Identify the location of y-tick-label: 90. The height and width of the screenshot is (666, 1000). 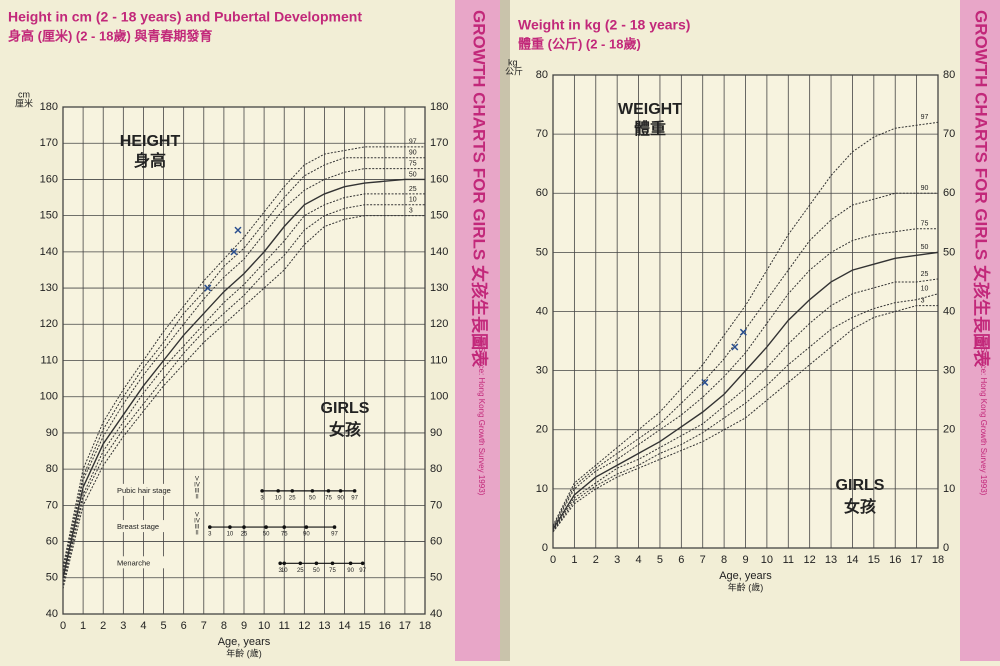
(436, 433).